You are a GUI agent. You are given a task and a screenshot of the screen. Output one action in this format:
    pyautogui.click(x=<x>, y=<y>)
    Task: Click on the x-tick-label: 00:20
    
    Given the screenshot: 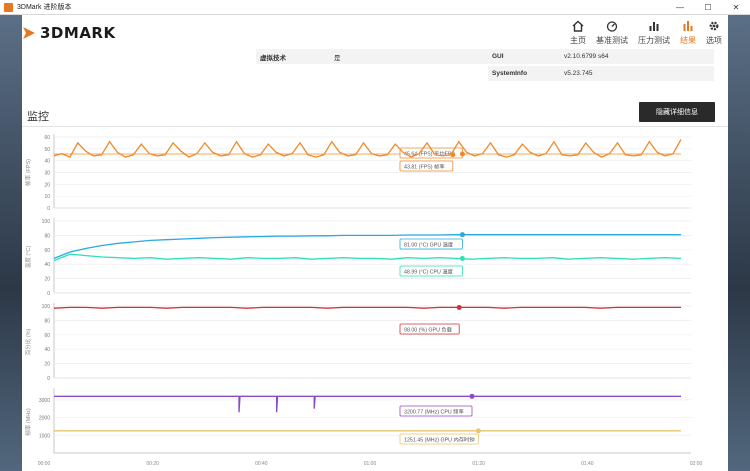 What is the action you would take?
    pyautogui.click(x=152, y=464)
    